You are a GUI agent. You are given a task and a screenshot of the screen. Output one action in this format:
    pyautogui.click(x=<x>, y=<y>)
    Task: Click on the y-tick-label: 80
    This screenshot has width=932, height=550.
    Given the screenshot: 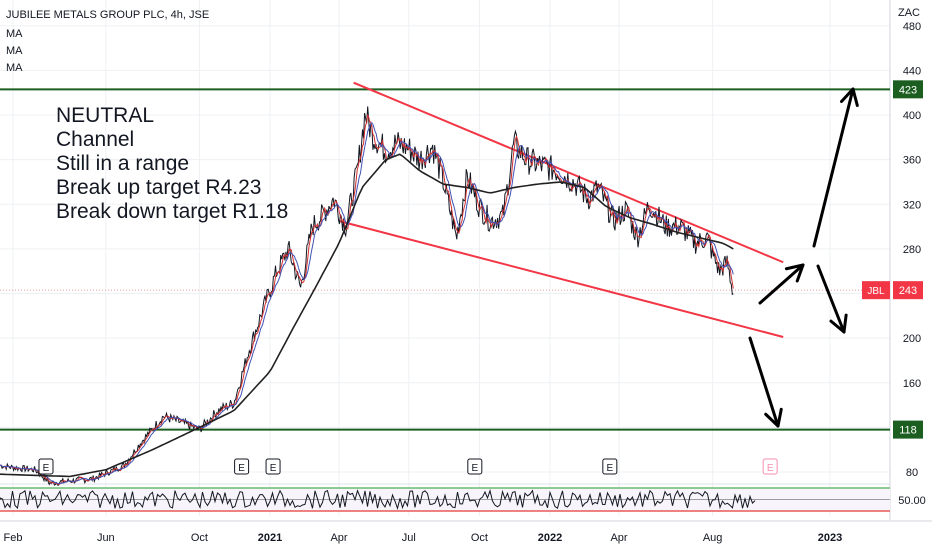 What is the action you would take?
    pyautogui.click(x=912, y=473)
    